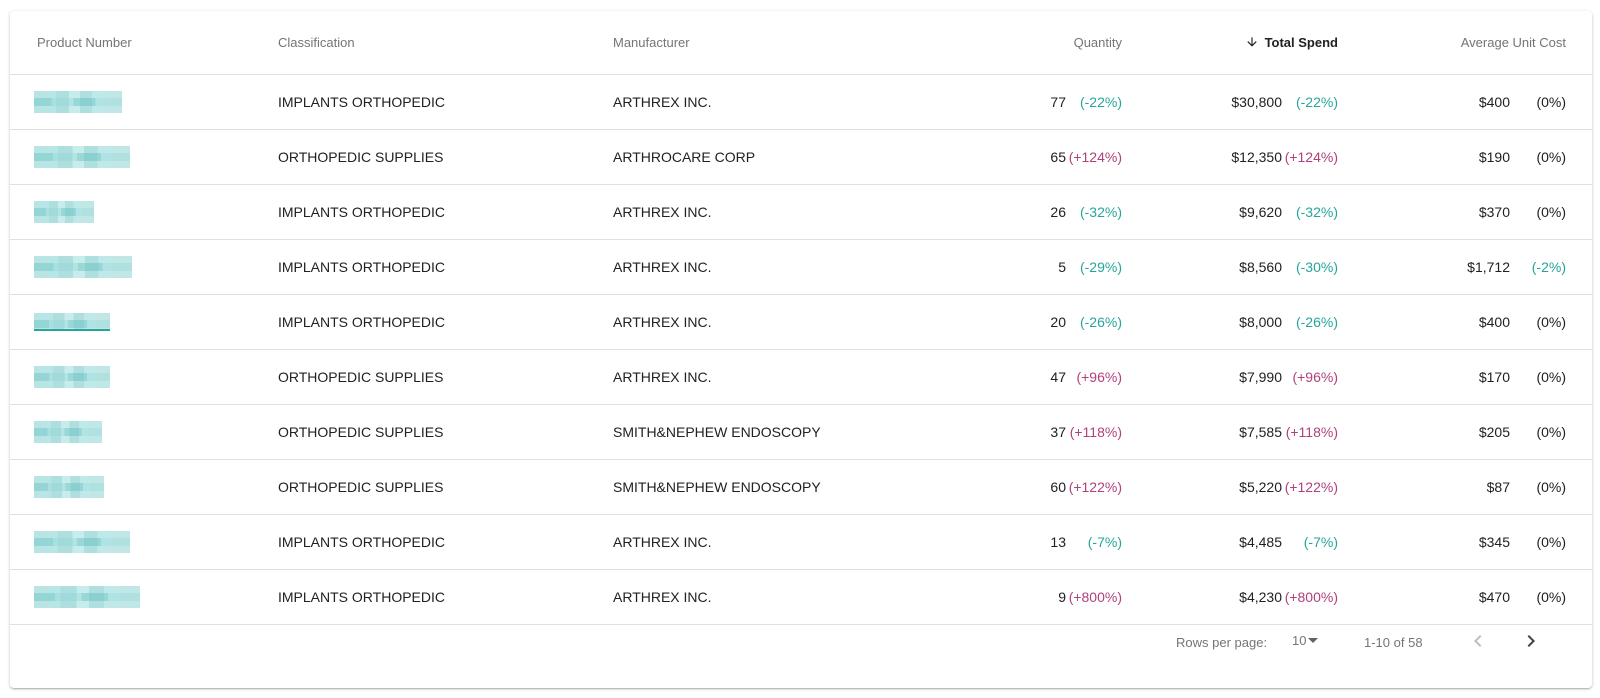 This screenshot has width=1600, height=698. Describe the element at coordinates (1316, 102) in the screenshot. I see `total-spend-delta: (-22%)` at that location.